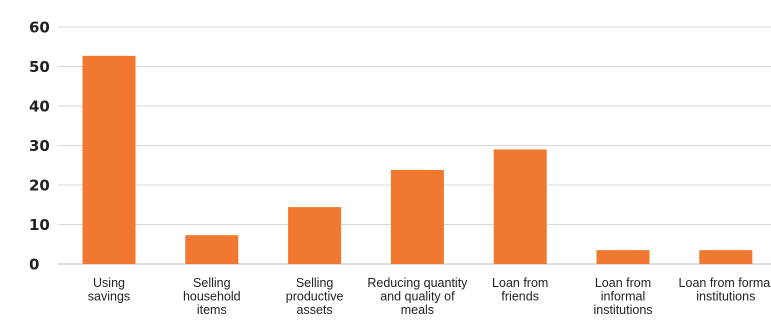 This screenshot has width=771, height=320. I want to click on y-tick-label: 40, so click(39, 107).